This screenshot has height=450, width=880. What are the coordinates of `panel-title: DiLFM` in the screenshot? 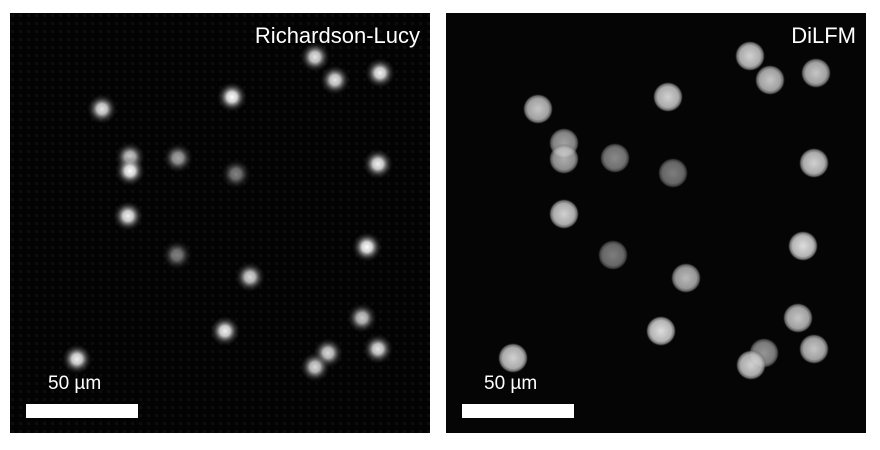 It's located at (823, 35).